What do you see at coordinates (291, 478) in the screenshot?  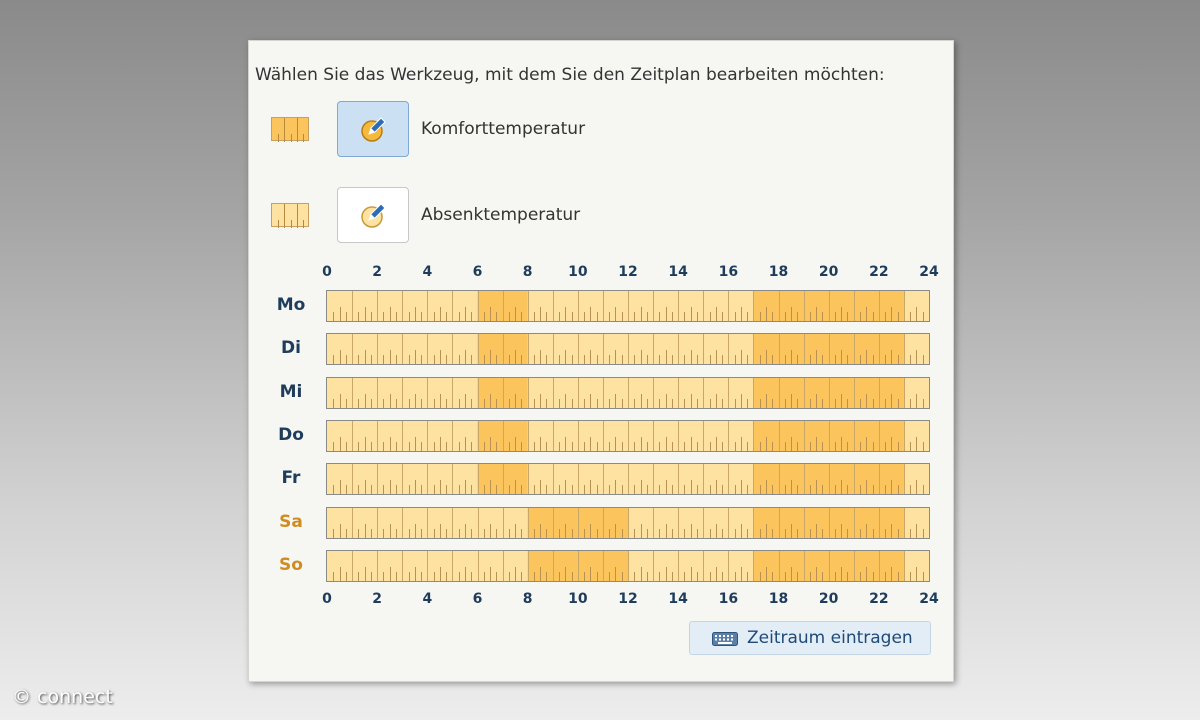 I see `day-label-fr: Fr` at bounding box center [291, 478].